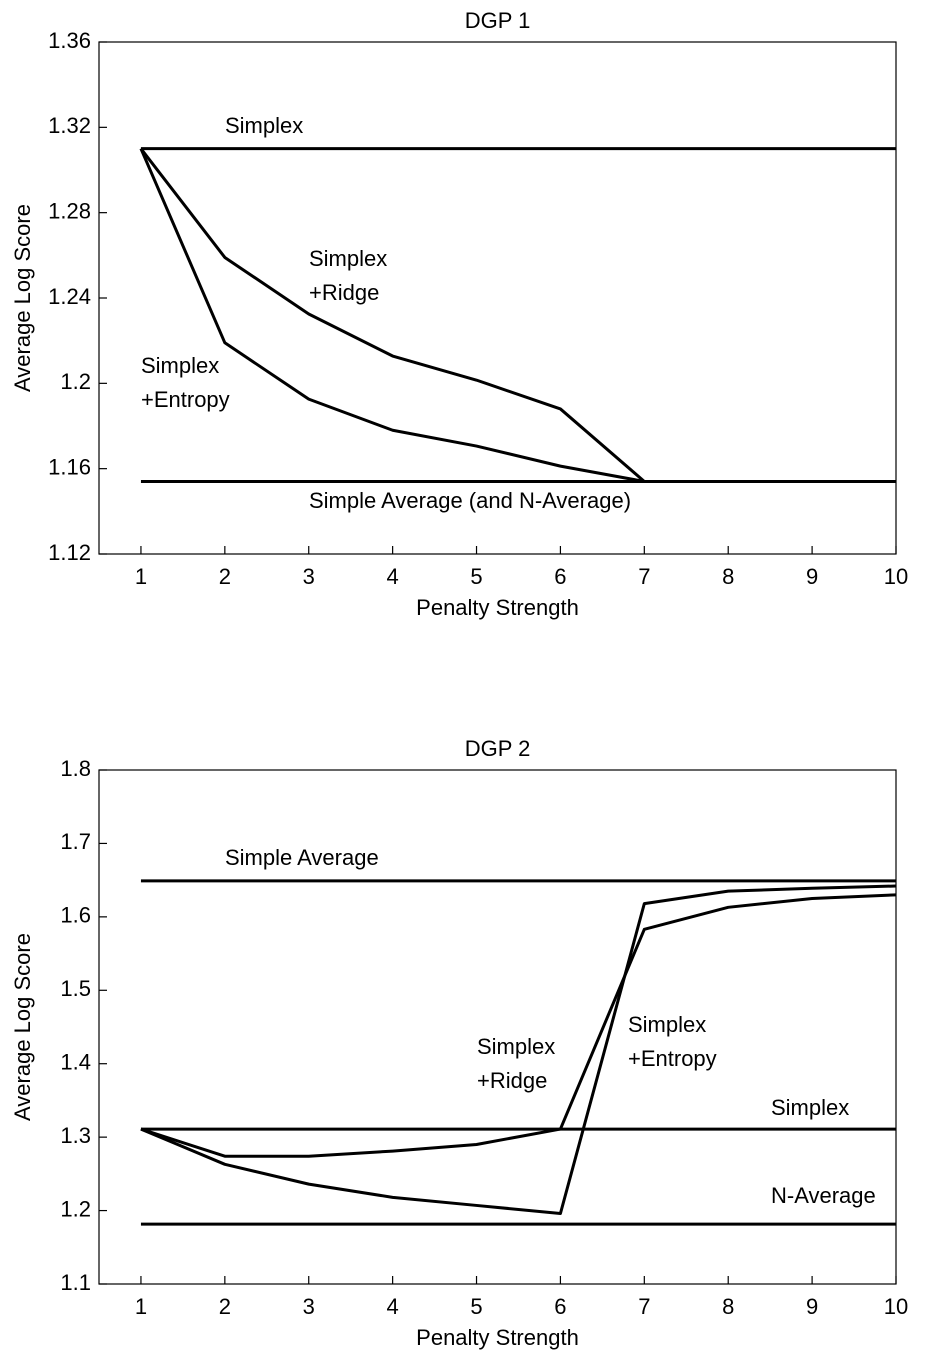  What do you see at coordinates (75, 768) in the screenshot?
I see `y-tick-label: 1.8` at bounding box center [75, 768].